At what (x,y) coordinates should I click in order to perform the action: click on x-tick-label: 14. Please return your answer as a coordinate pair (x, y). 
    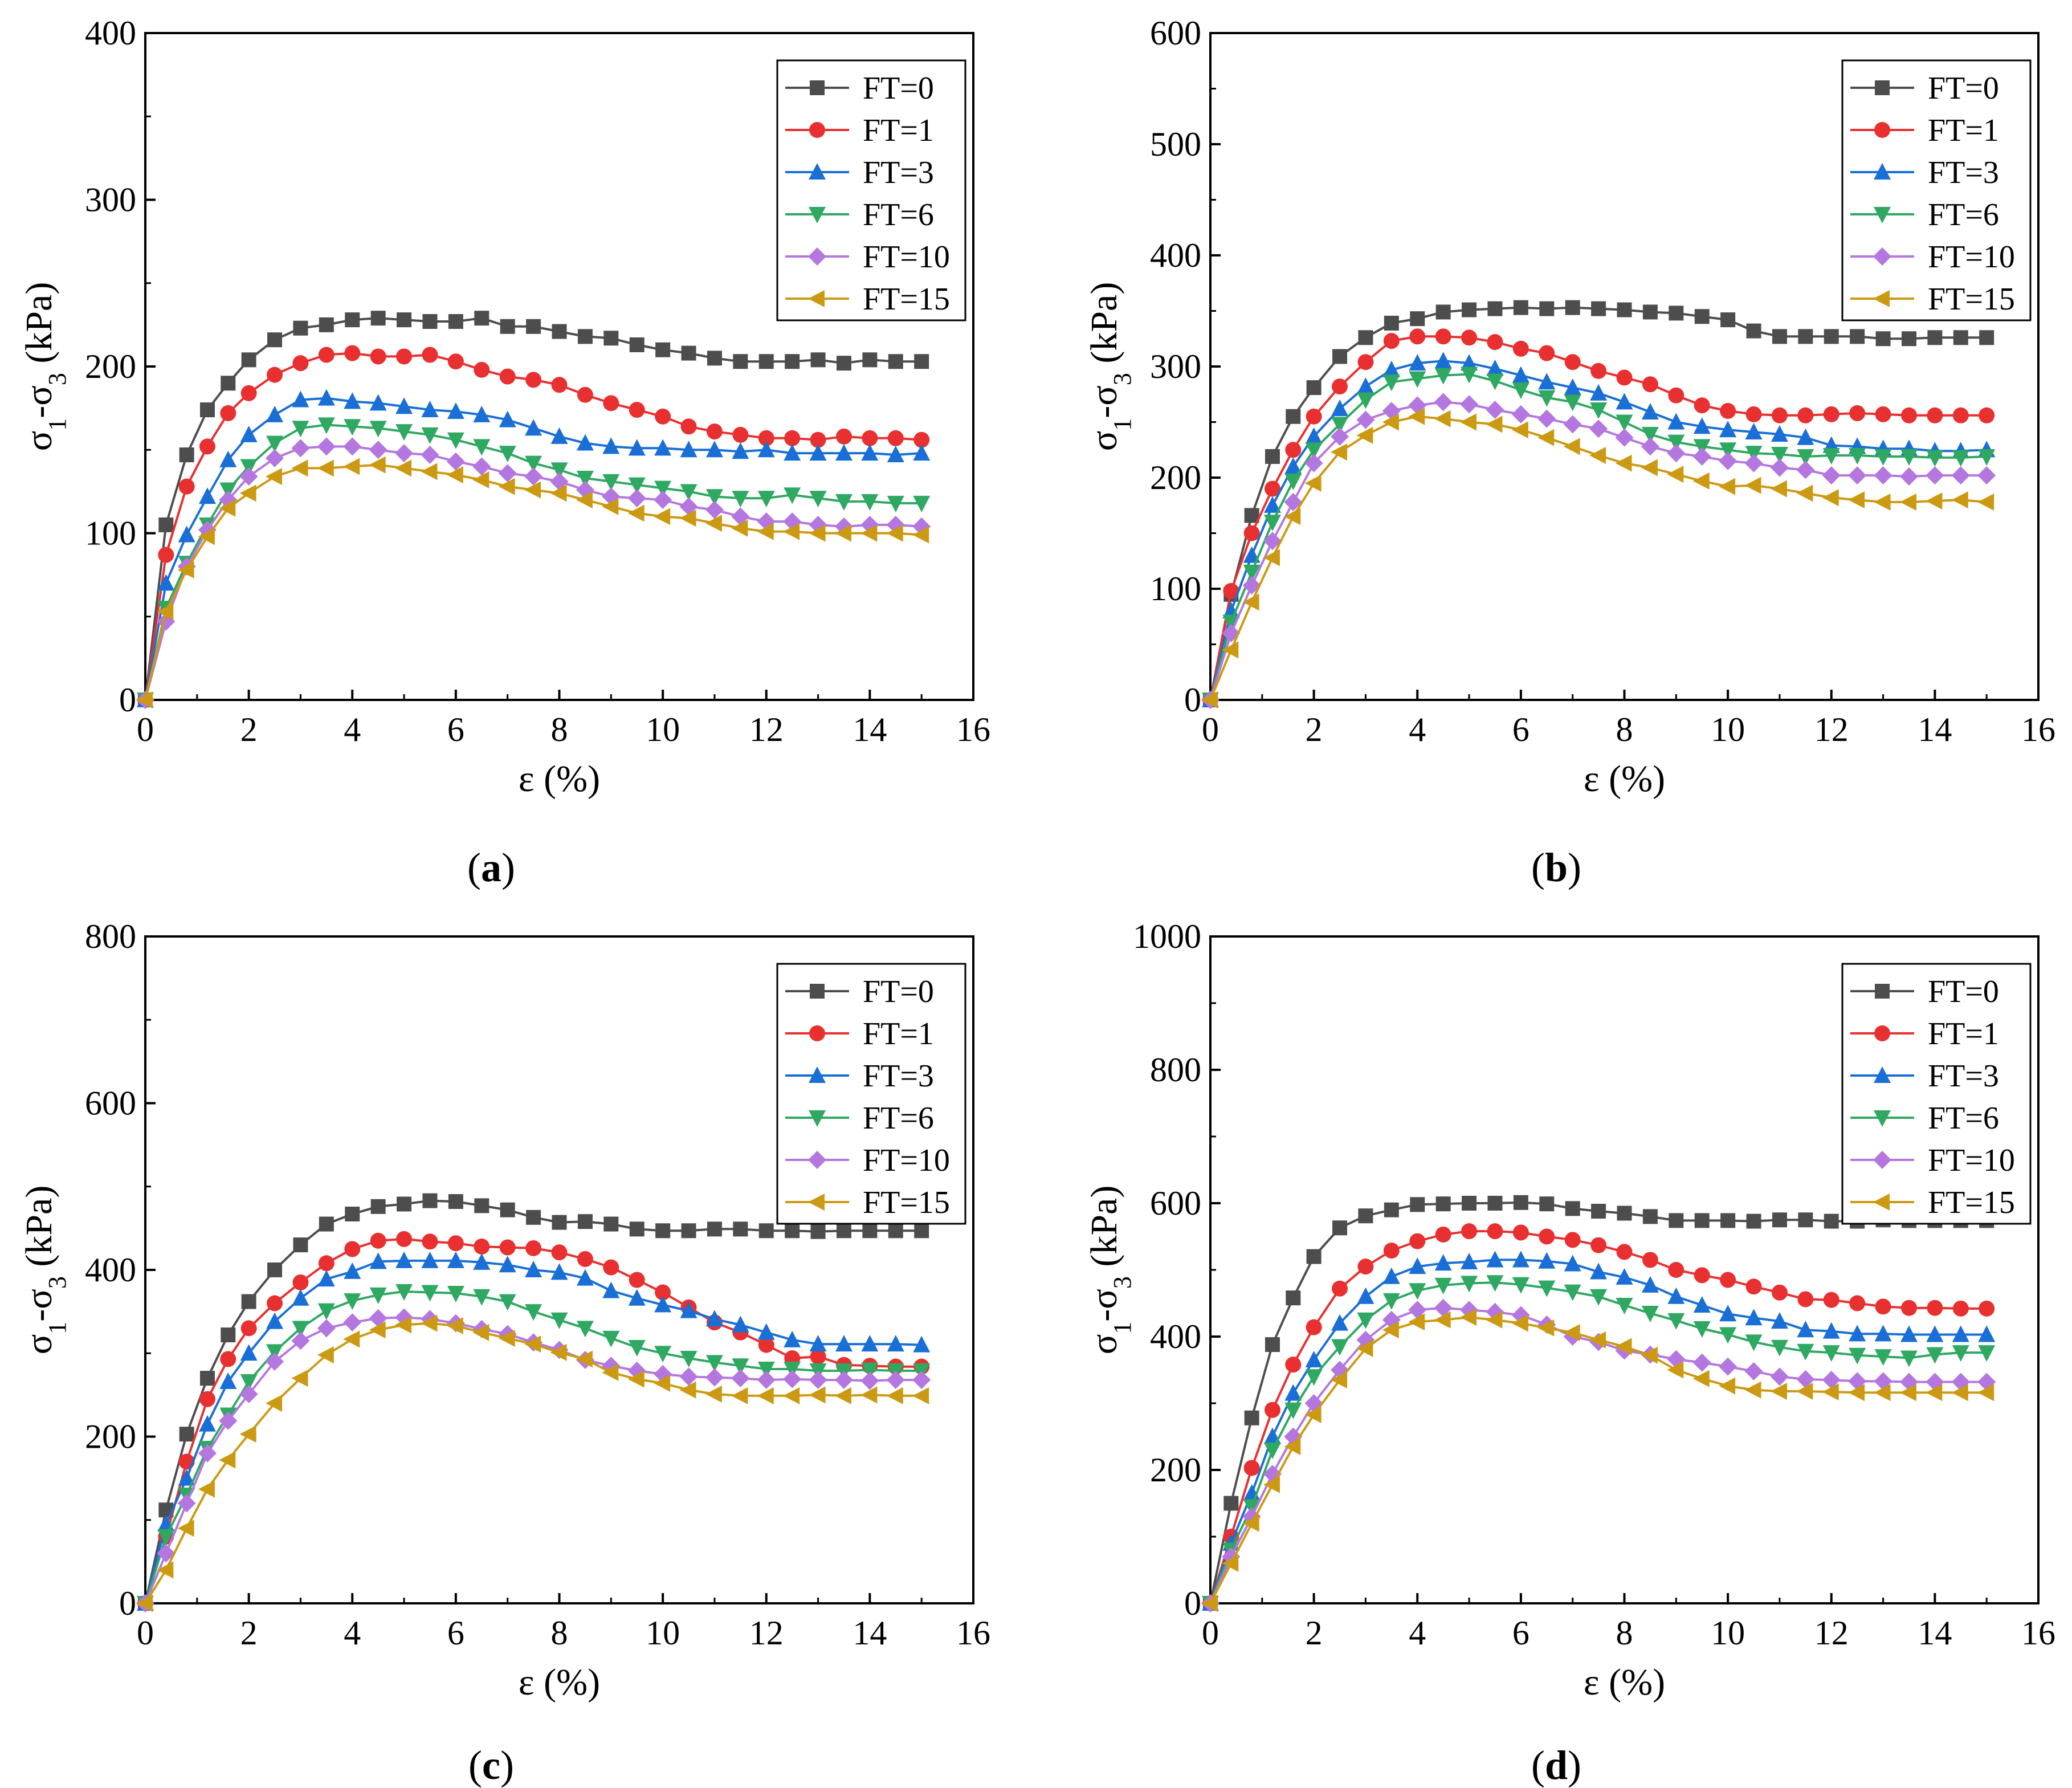
    Looking at the image, I should click on (870, 729).